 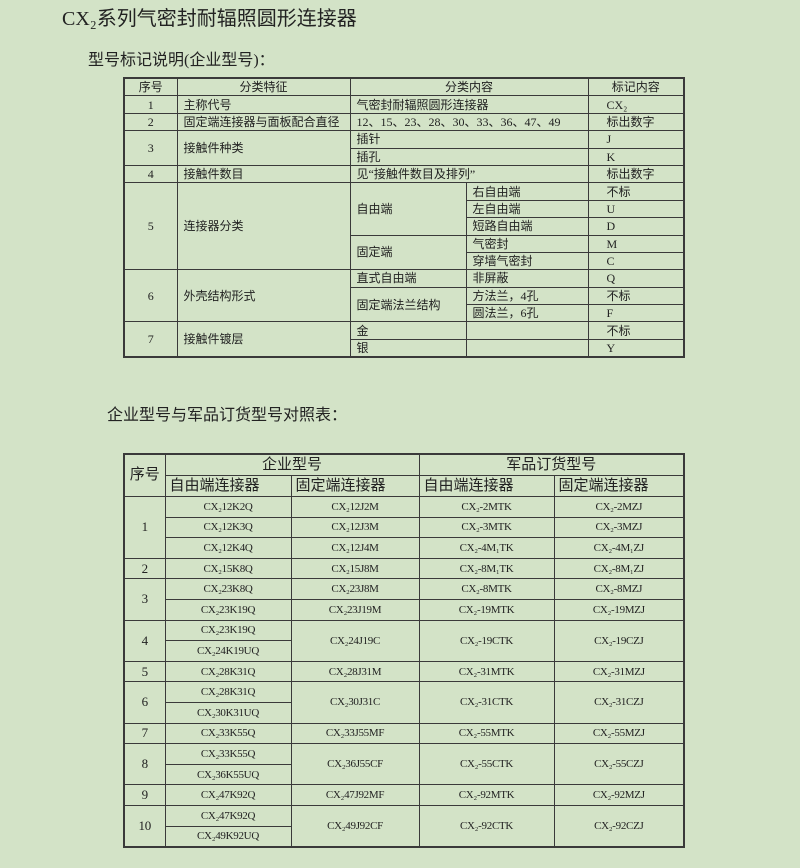 What do you see at coordinates (144, 795) in the screenshot?
I see `row-number: 9` at bounding box center [144, 795].